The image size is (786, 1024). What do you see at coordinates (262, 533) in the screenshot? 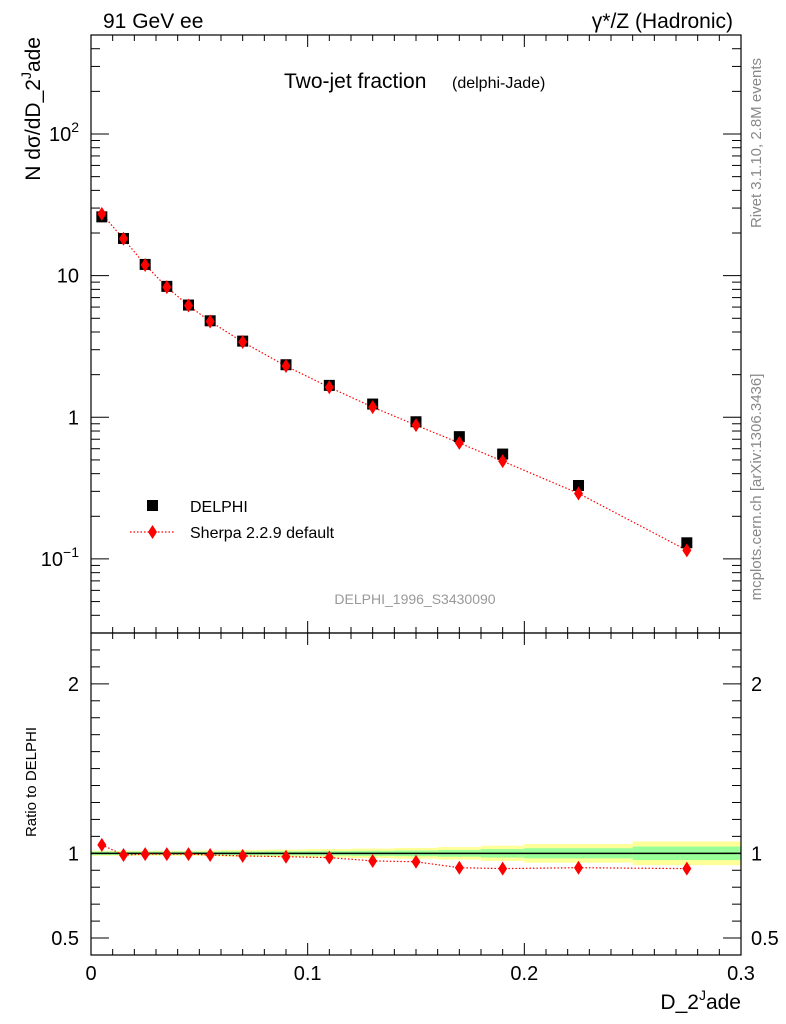
I see `legend-label-sherpa: Sherpa 2.2.9 default` at bounding box center [262, 533].